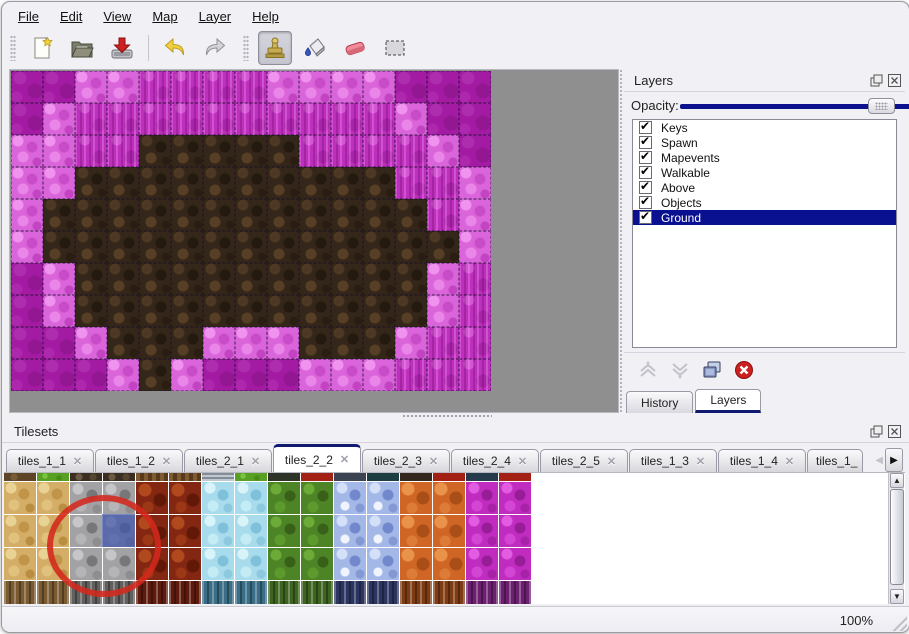 The height and width of the screenshot is (634, 909). What do you see at coordinates (894, 431) in the screenshot?
I see `close-panel-button` at bounding box center [894, 431].